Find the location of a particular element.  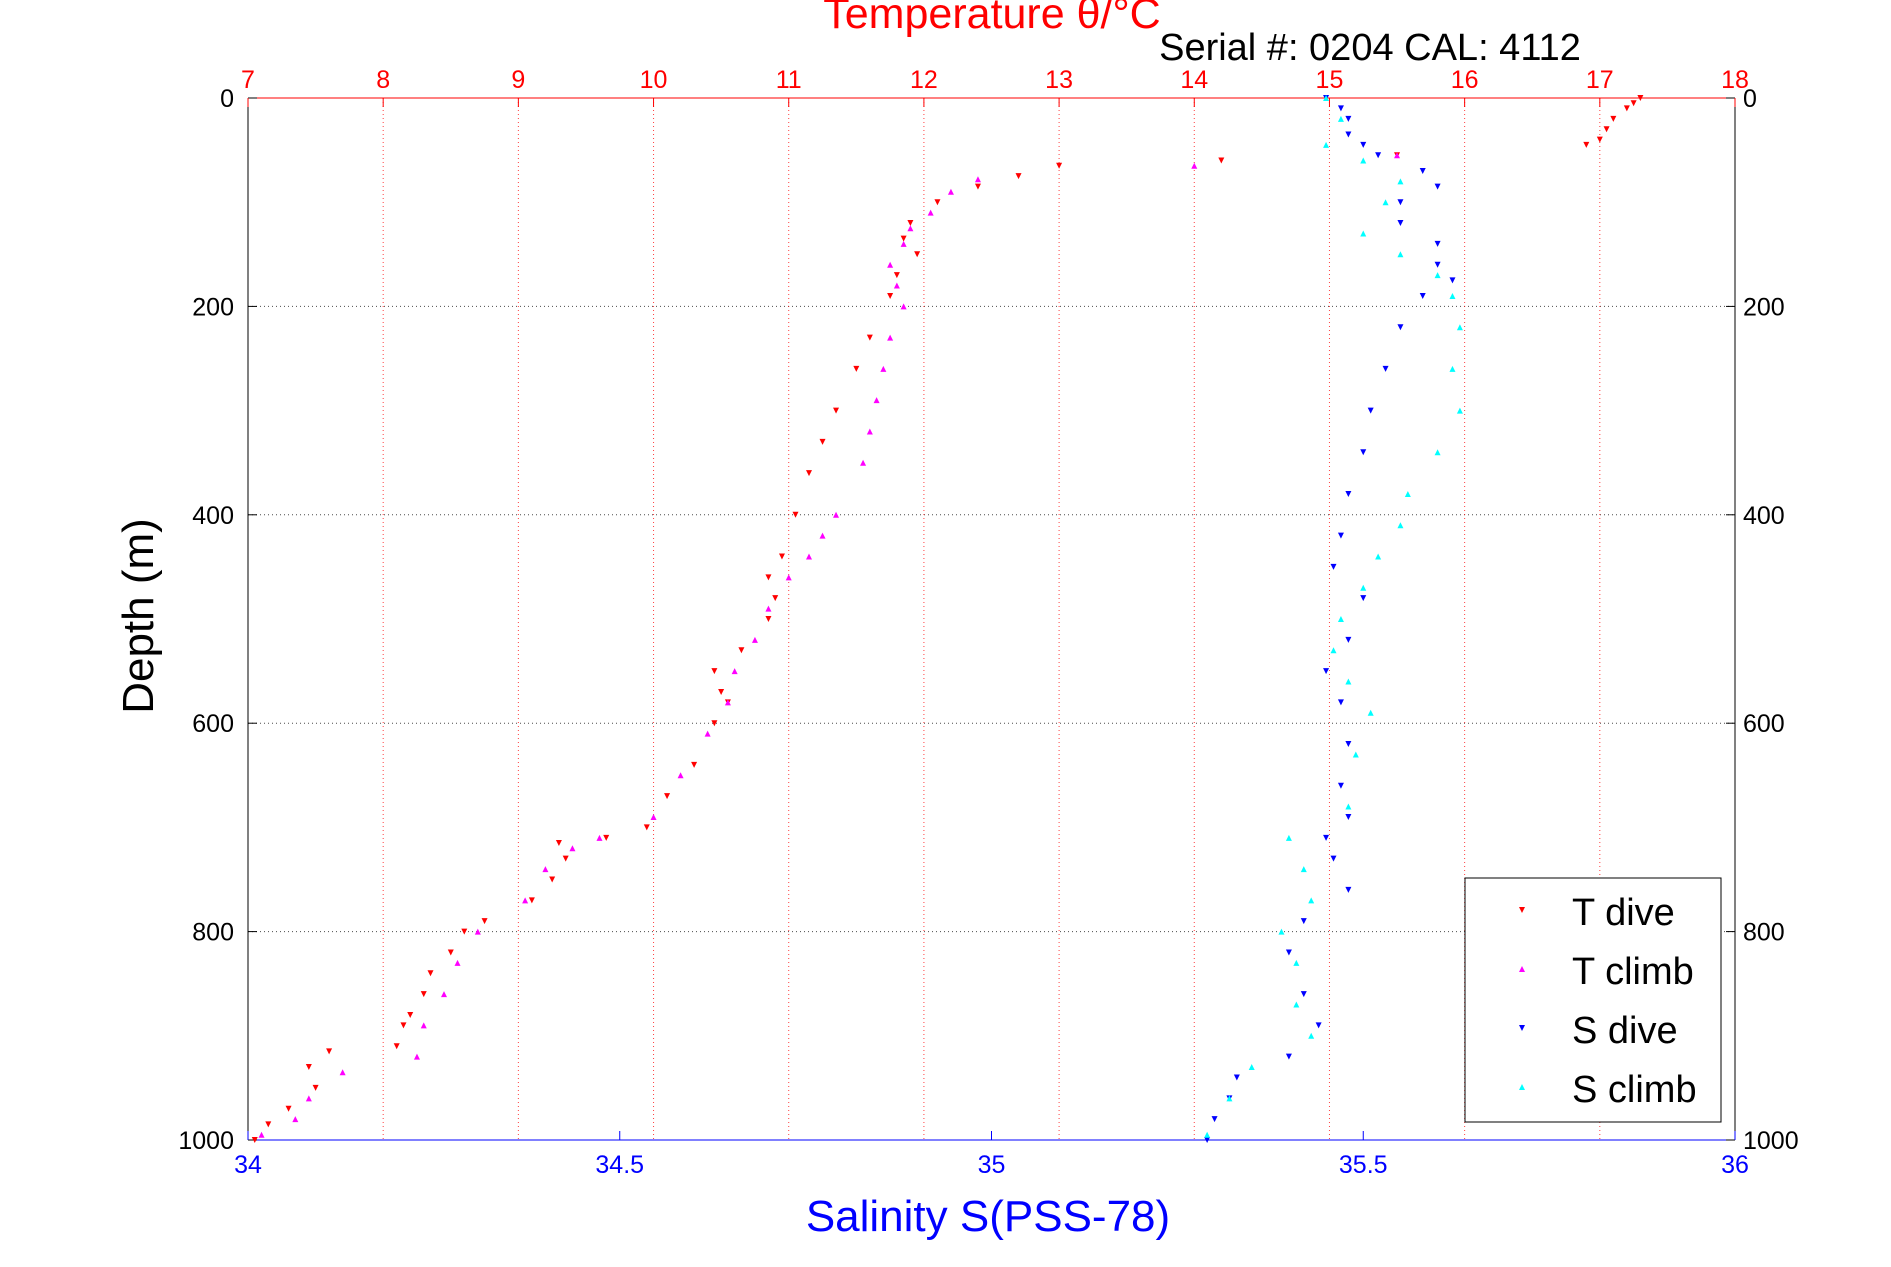

x-top-tick-label: 12 is located at coordinates (924, 80).